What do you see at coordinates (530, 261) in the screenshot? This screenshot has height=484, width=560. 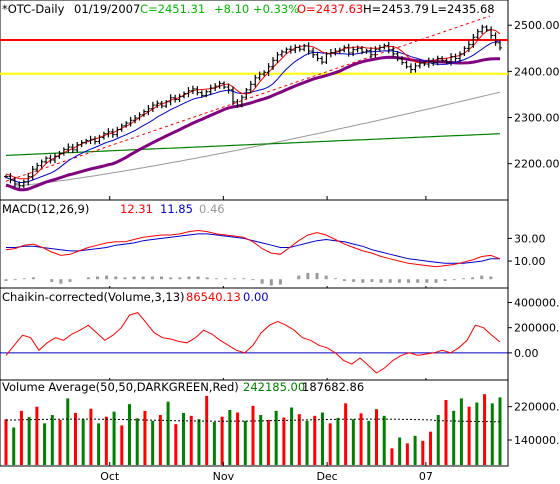 I see `macd-y-tick-label: 10.00` at bounding box center [530, 261].